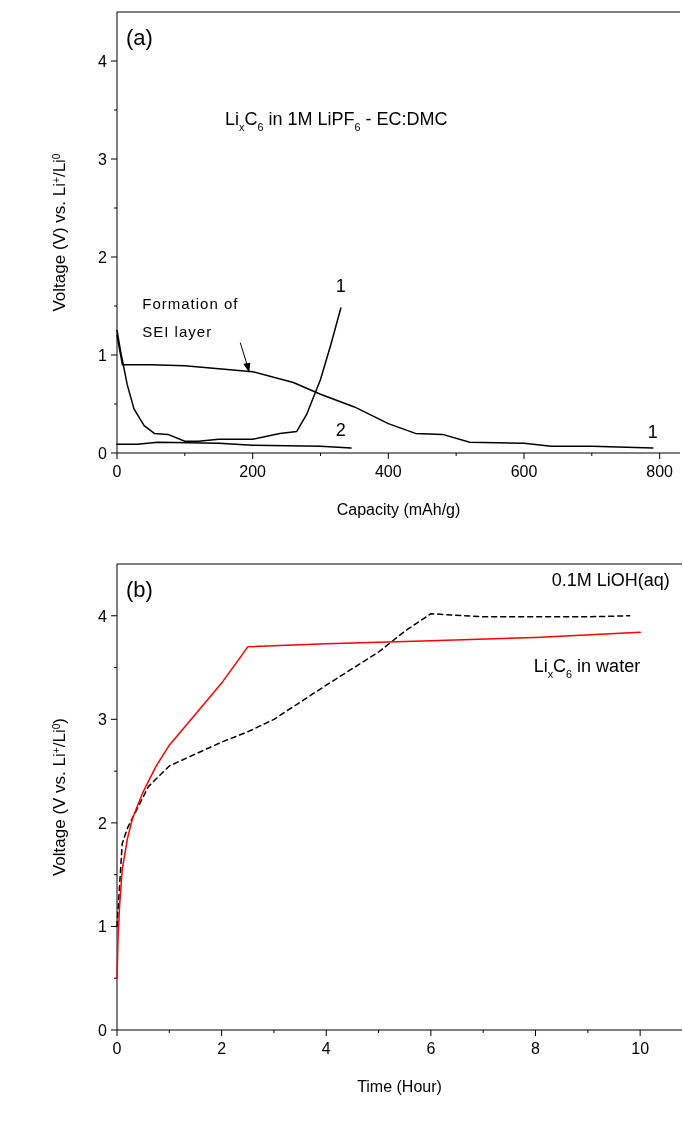 The height and width of the screenshot is (1130, 684). What do you see at coordinates (326, 1048) in the screenshot?
I see `x-tick-label: 4` at bounding box center [326, 1048].